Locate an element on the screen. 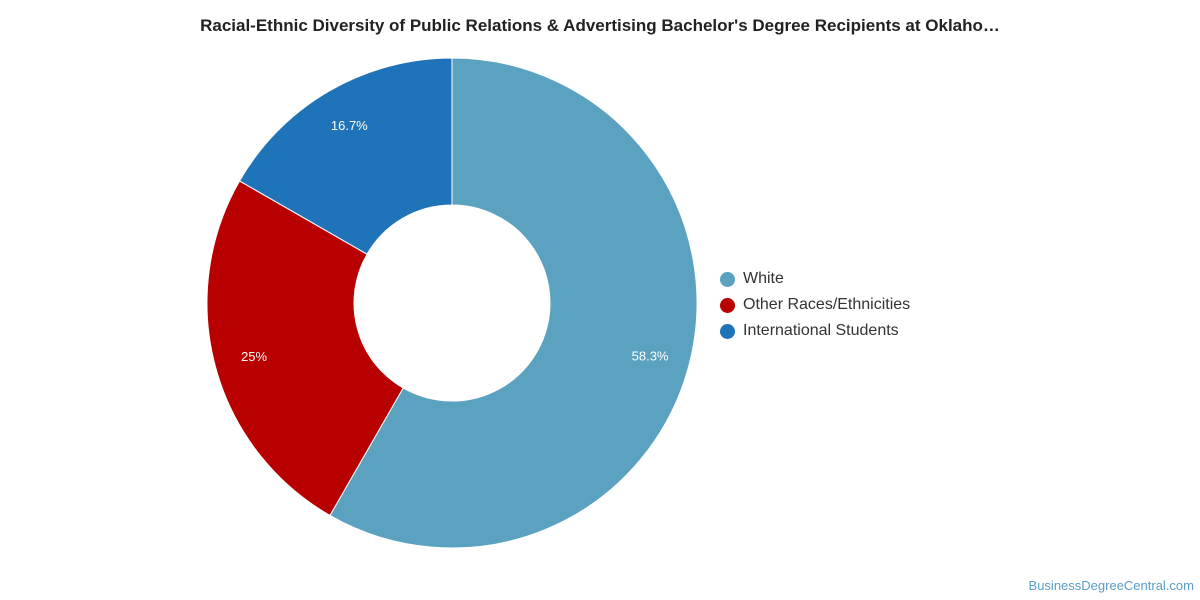 The height and width of the screenshot is (600, 1200). legend-item-other-races: Other Races/Ethnicities is located at coordinates (815, 305).